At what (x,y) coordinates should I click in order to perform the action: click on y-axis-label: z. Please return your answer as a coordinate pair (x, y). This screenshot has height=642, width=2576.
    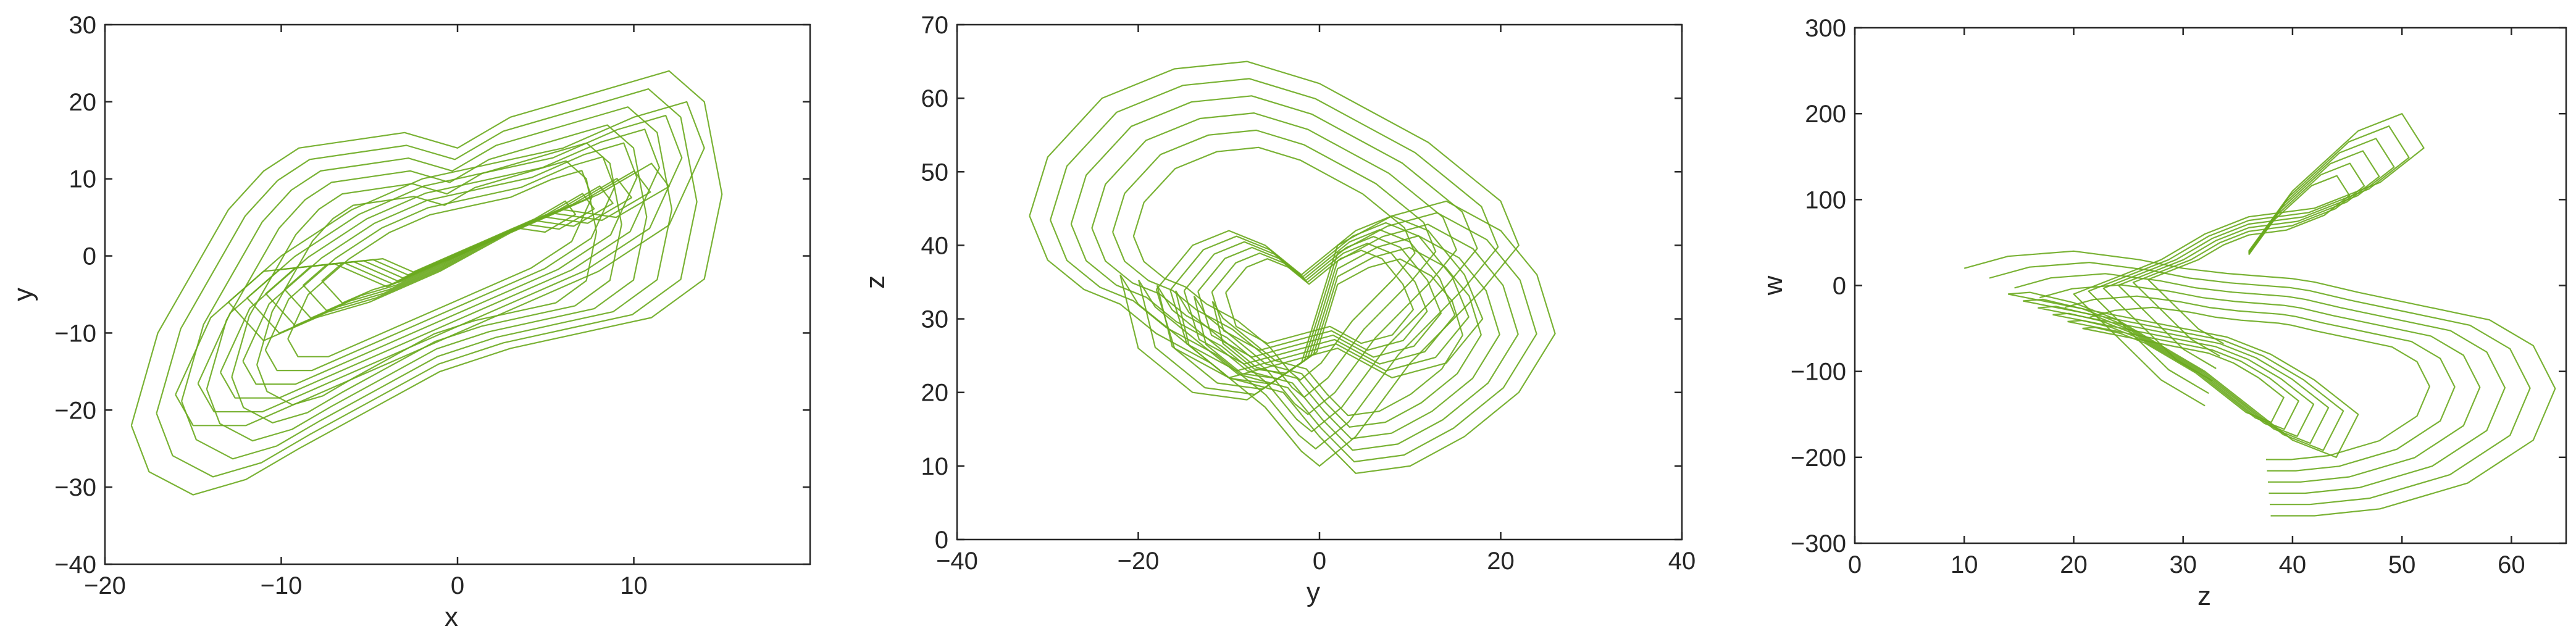
    Looking at the image, I should click on (875, 282).